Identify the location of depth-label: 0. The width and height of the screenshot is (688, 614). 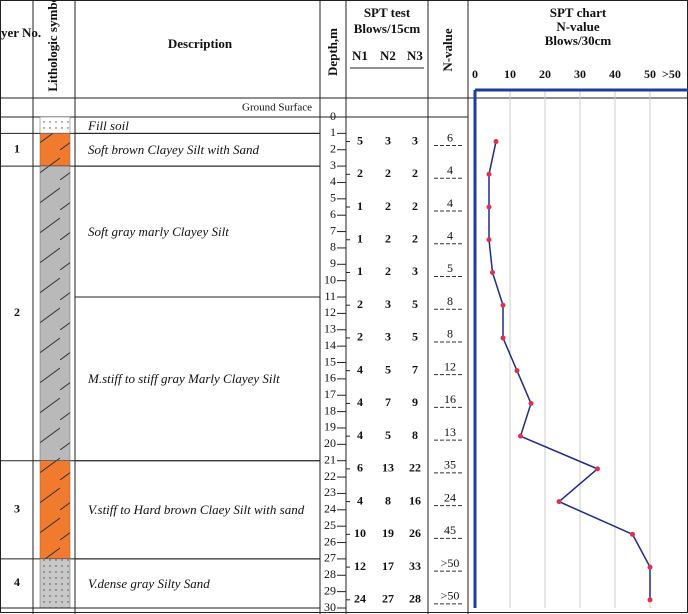
(333, 116).